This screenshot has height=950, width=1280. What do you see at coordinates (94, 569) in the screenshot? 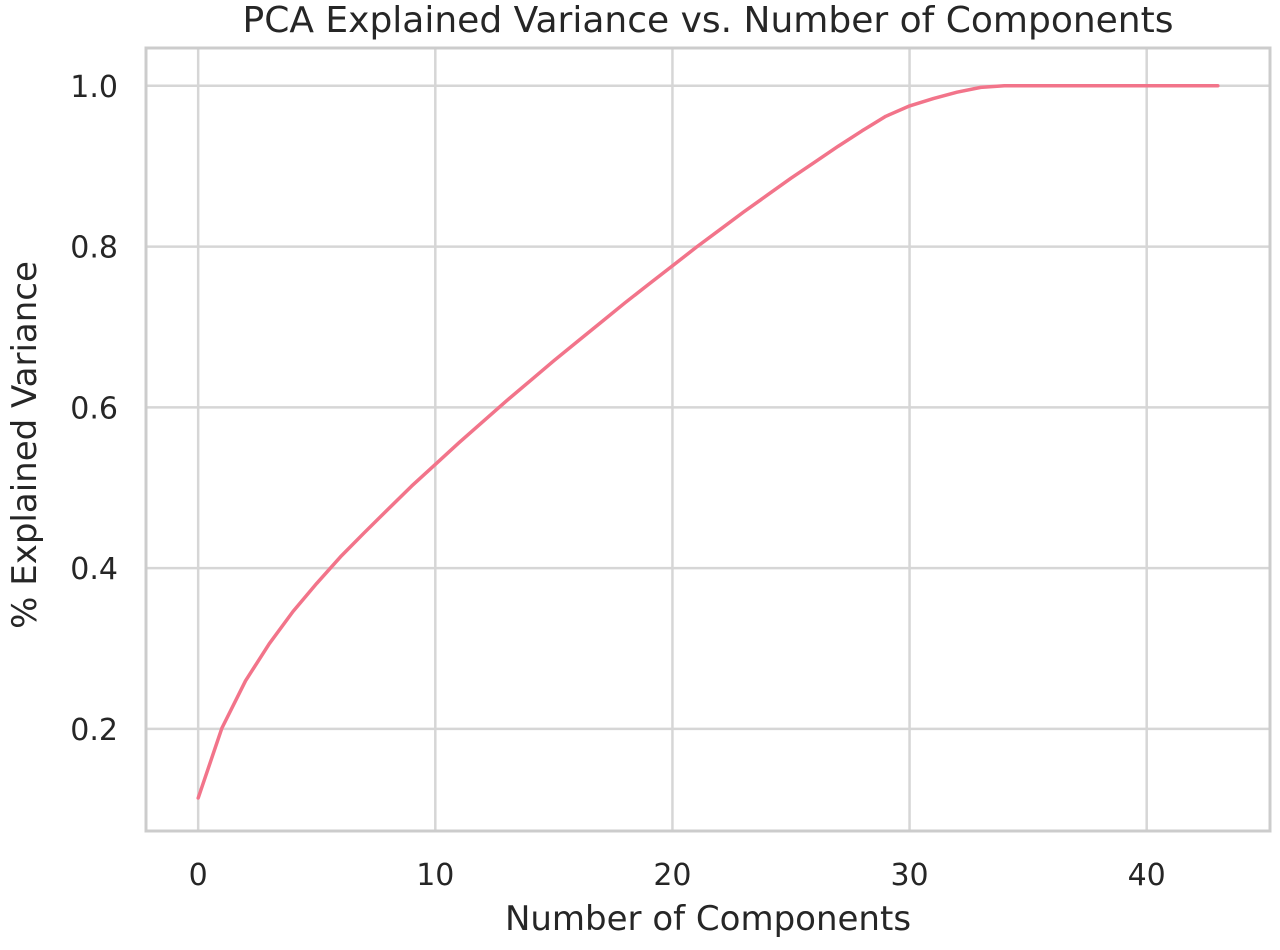
I see `y-tick-label: 0.4` at bounding box center [94, 569].